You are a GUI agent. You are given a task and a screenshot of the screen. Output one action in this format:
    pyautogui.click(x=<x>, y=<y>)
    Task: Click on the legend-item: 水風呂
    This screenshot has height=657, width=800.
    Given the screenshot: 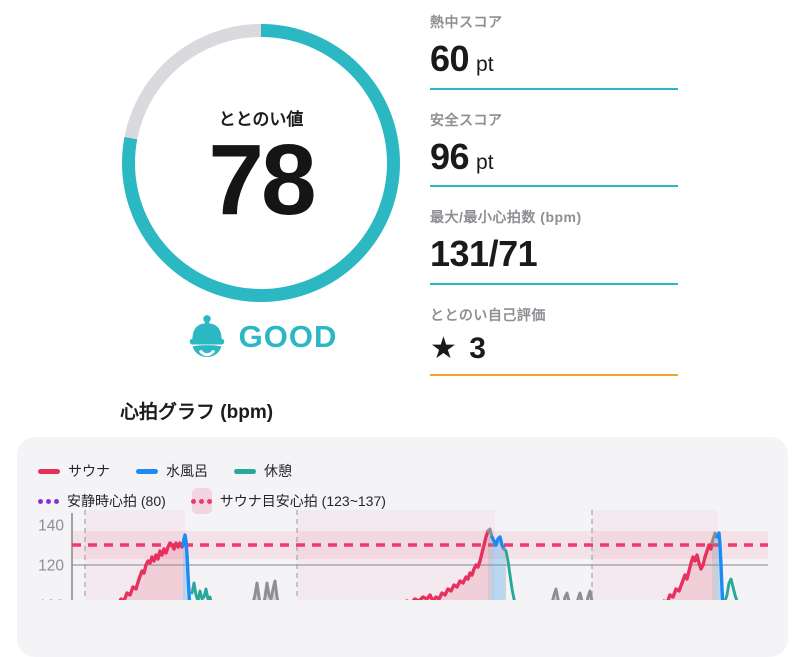 What is the action you would take?
    pyautogui.click(x=172, y=471)
    